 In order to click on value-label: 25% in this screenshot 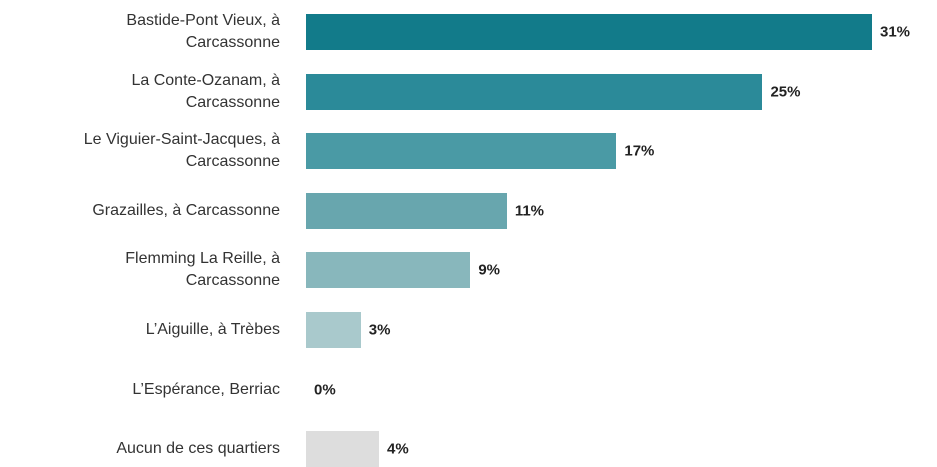, I will do `click(785, 92)`.